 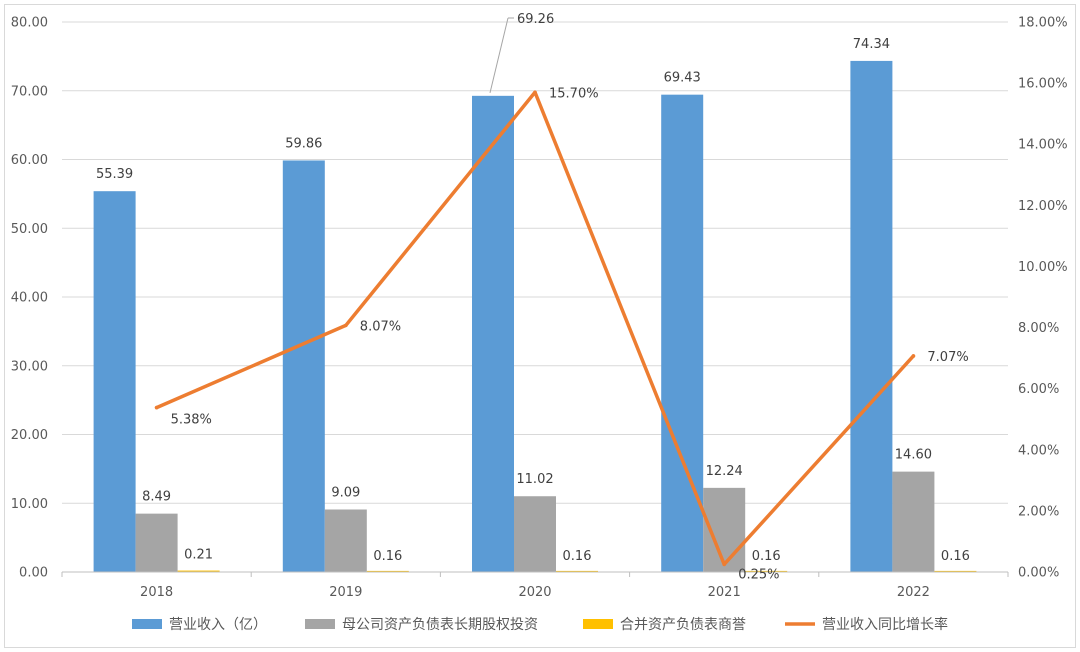 I want to click on data-label: 9.09, so click(x=345, y=493).